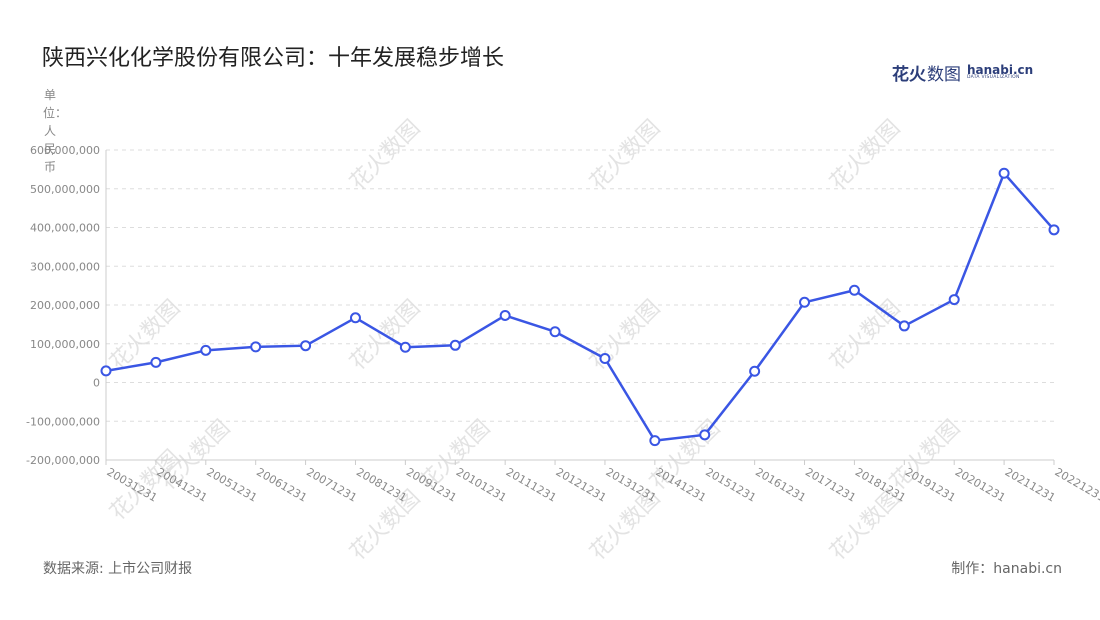 The image size is (1100, 620). What do you see at coordinates (331, 484) in the screenshot?
I see `x-tick-label: 20071231` at bounding box center [331, 484].